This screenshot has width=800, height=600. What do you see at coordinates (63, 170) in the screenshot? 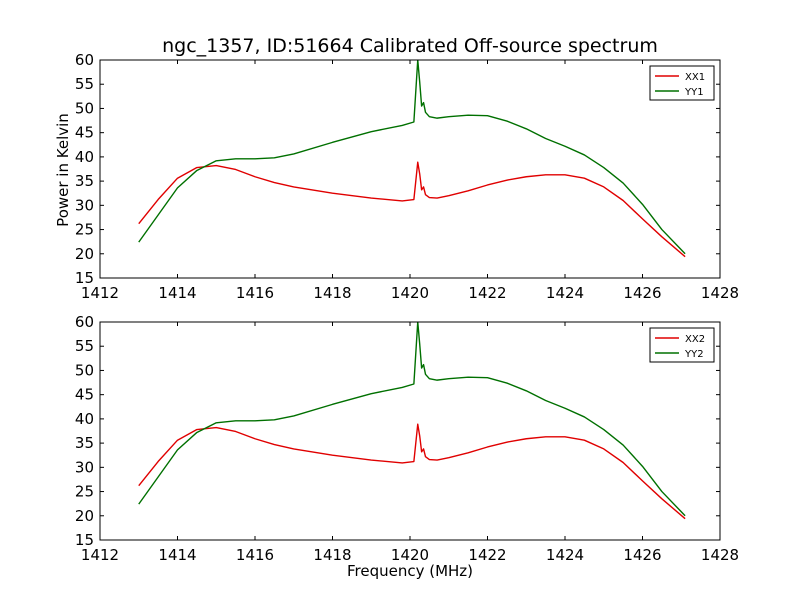
I see `top-ylabel: Power in Kelvin` at bounding box center [63, 170].